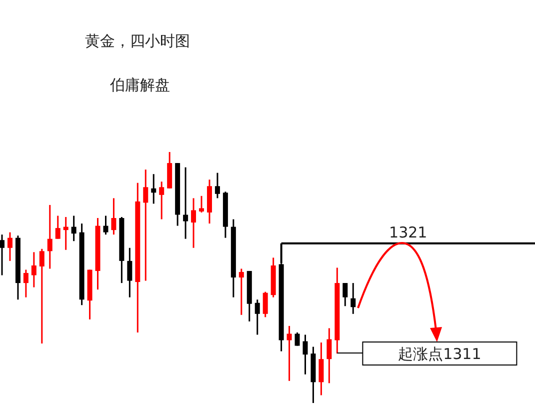 The image size is (535, 410). Describe the element at coordinates (440, 354) in the screenshot. I see `annotation: 起涨点1311` at that location.